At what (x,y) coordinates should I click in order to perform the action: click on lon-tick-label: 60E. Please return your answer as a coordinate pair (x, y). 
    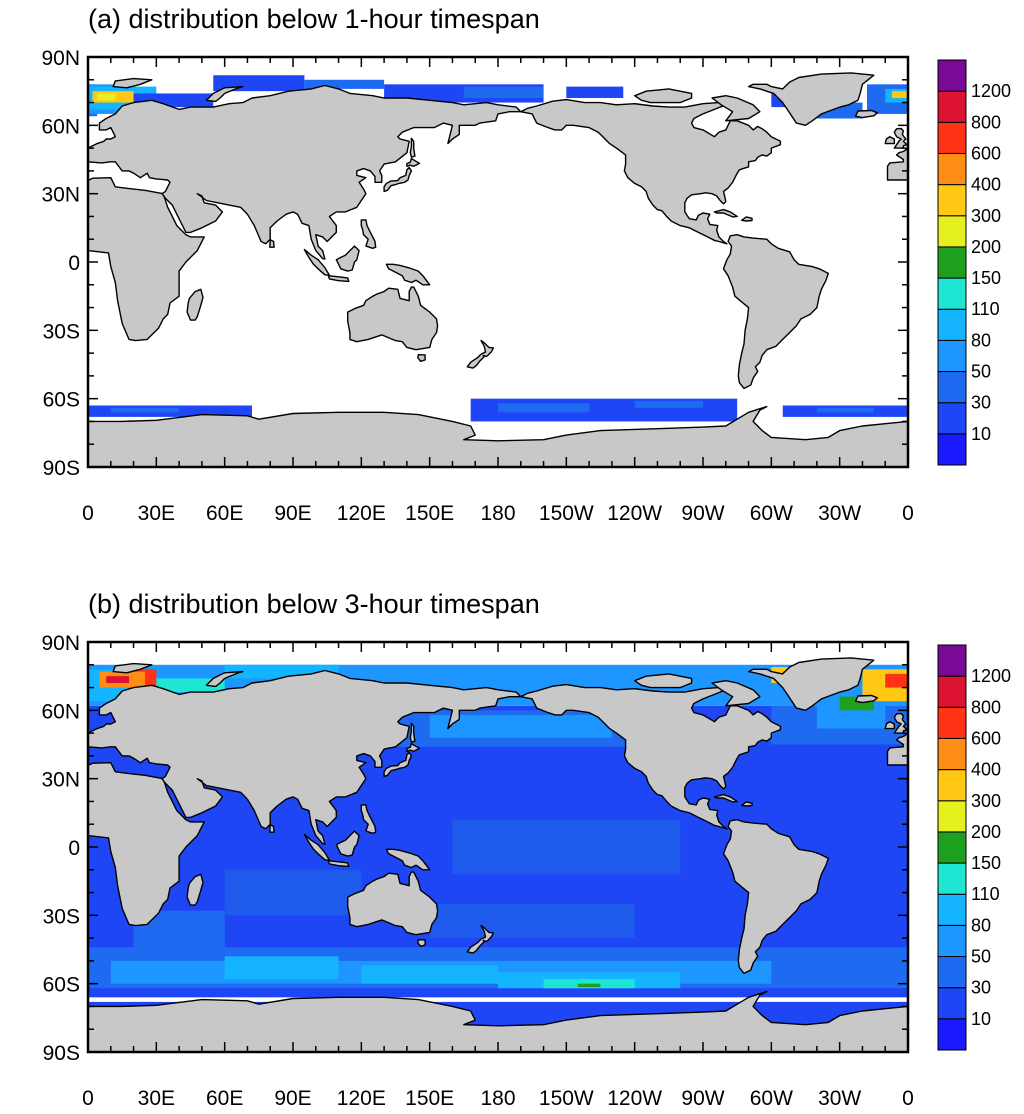
    Looking at the image, I should click on (224, 1098).